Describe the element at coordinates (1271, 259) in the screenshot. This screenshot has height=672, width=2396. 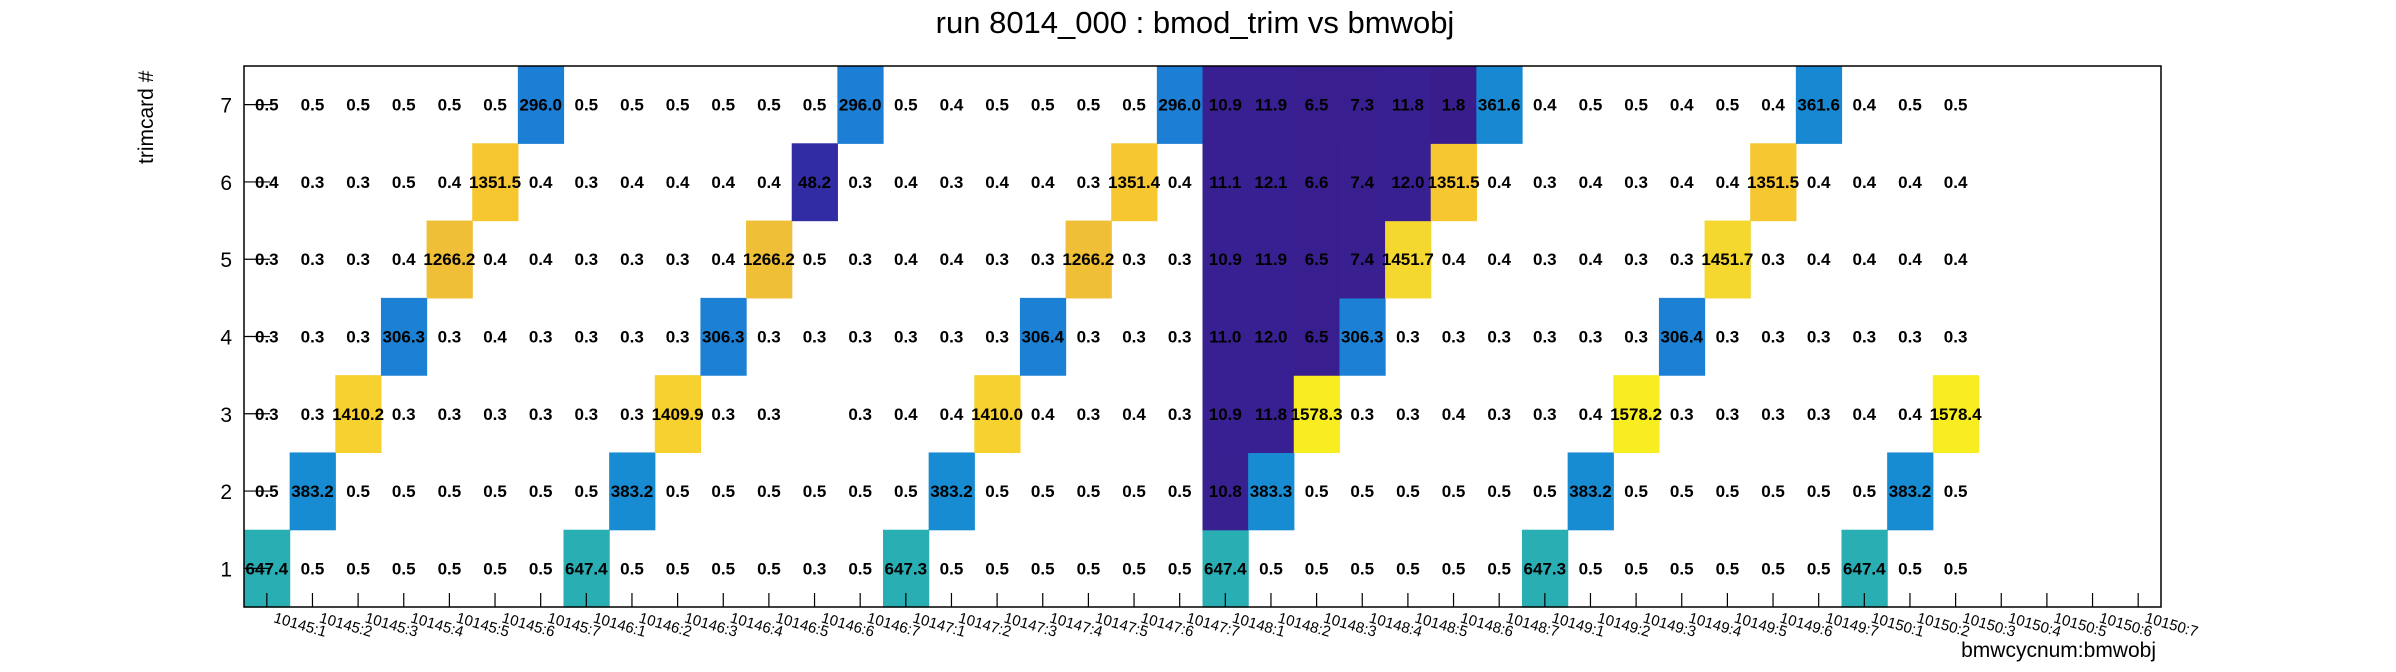
I see `cell-value-label: 11.9` at that location.